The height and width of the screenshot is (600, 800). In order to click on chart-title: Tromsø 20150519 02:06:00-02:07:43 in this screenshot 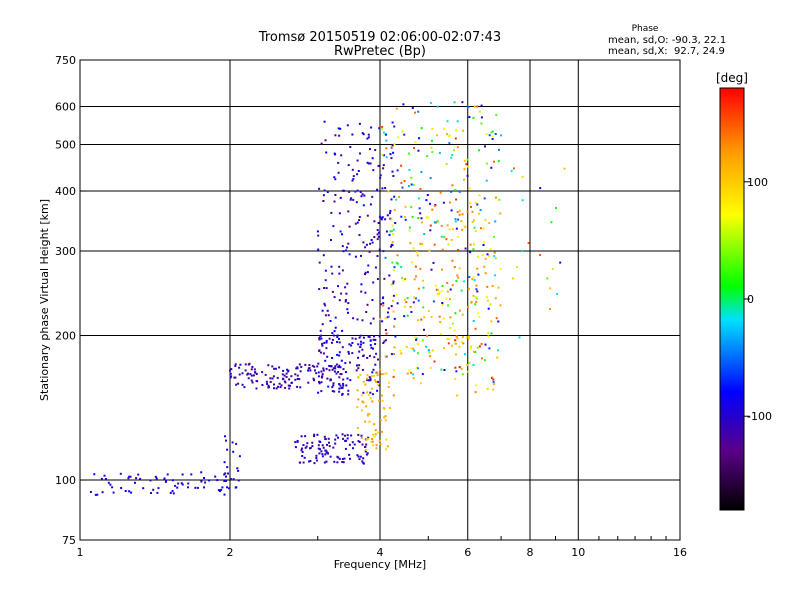, I will do `click(379, 37)`.